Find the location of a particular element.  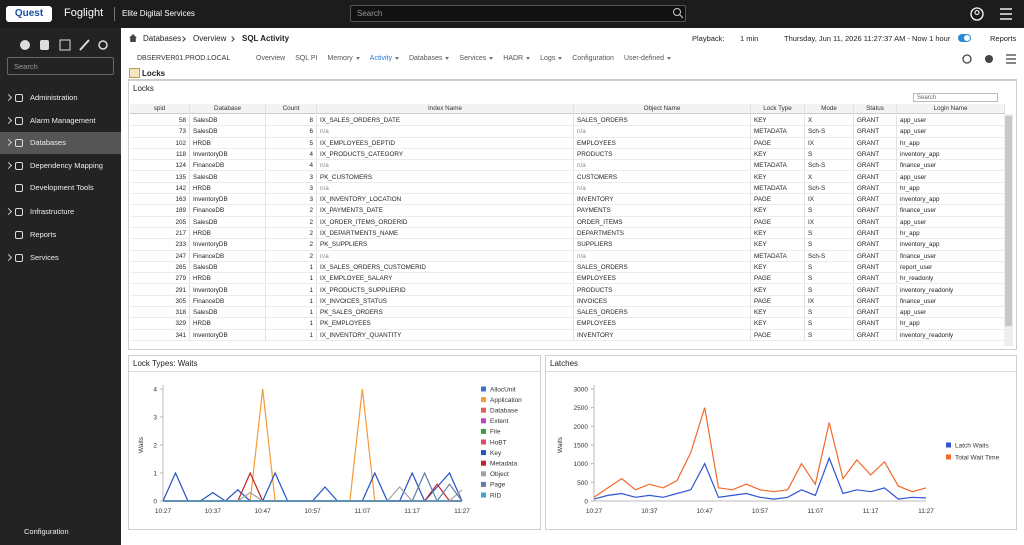

tab: Logs is located at coordinates (551, 58).